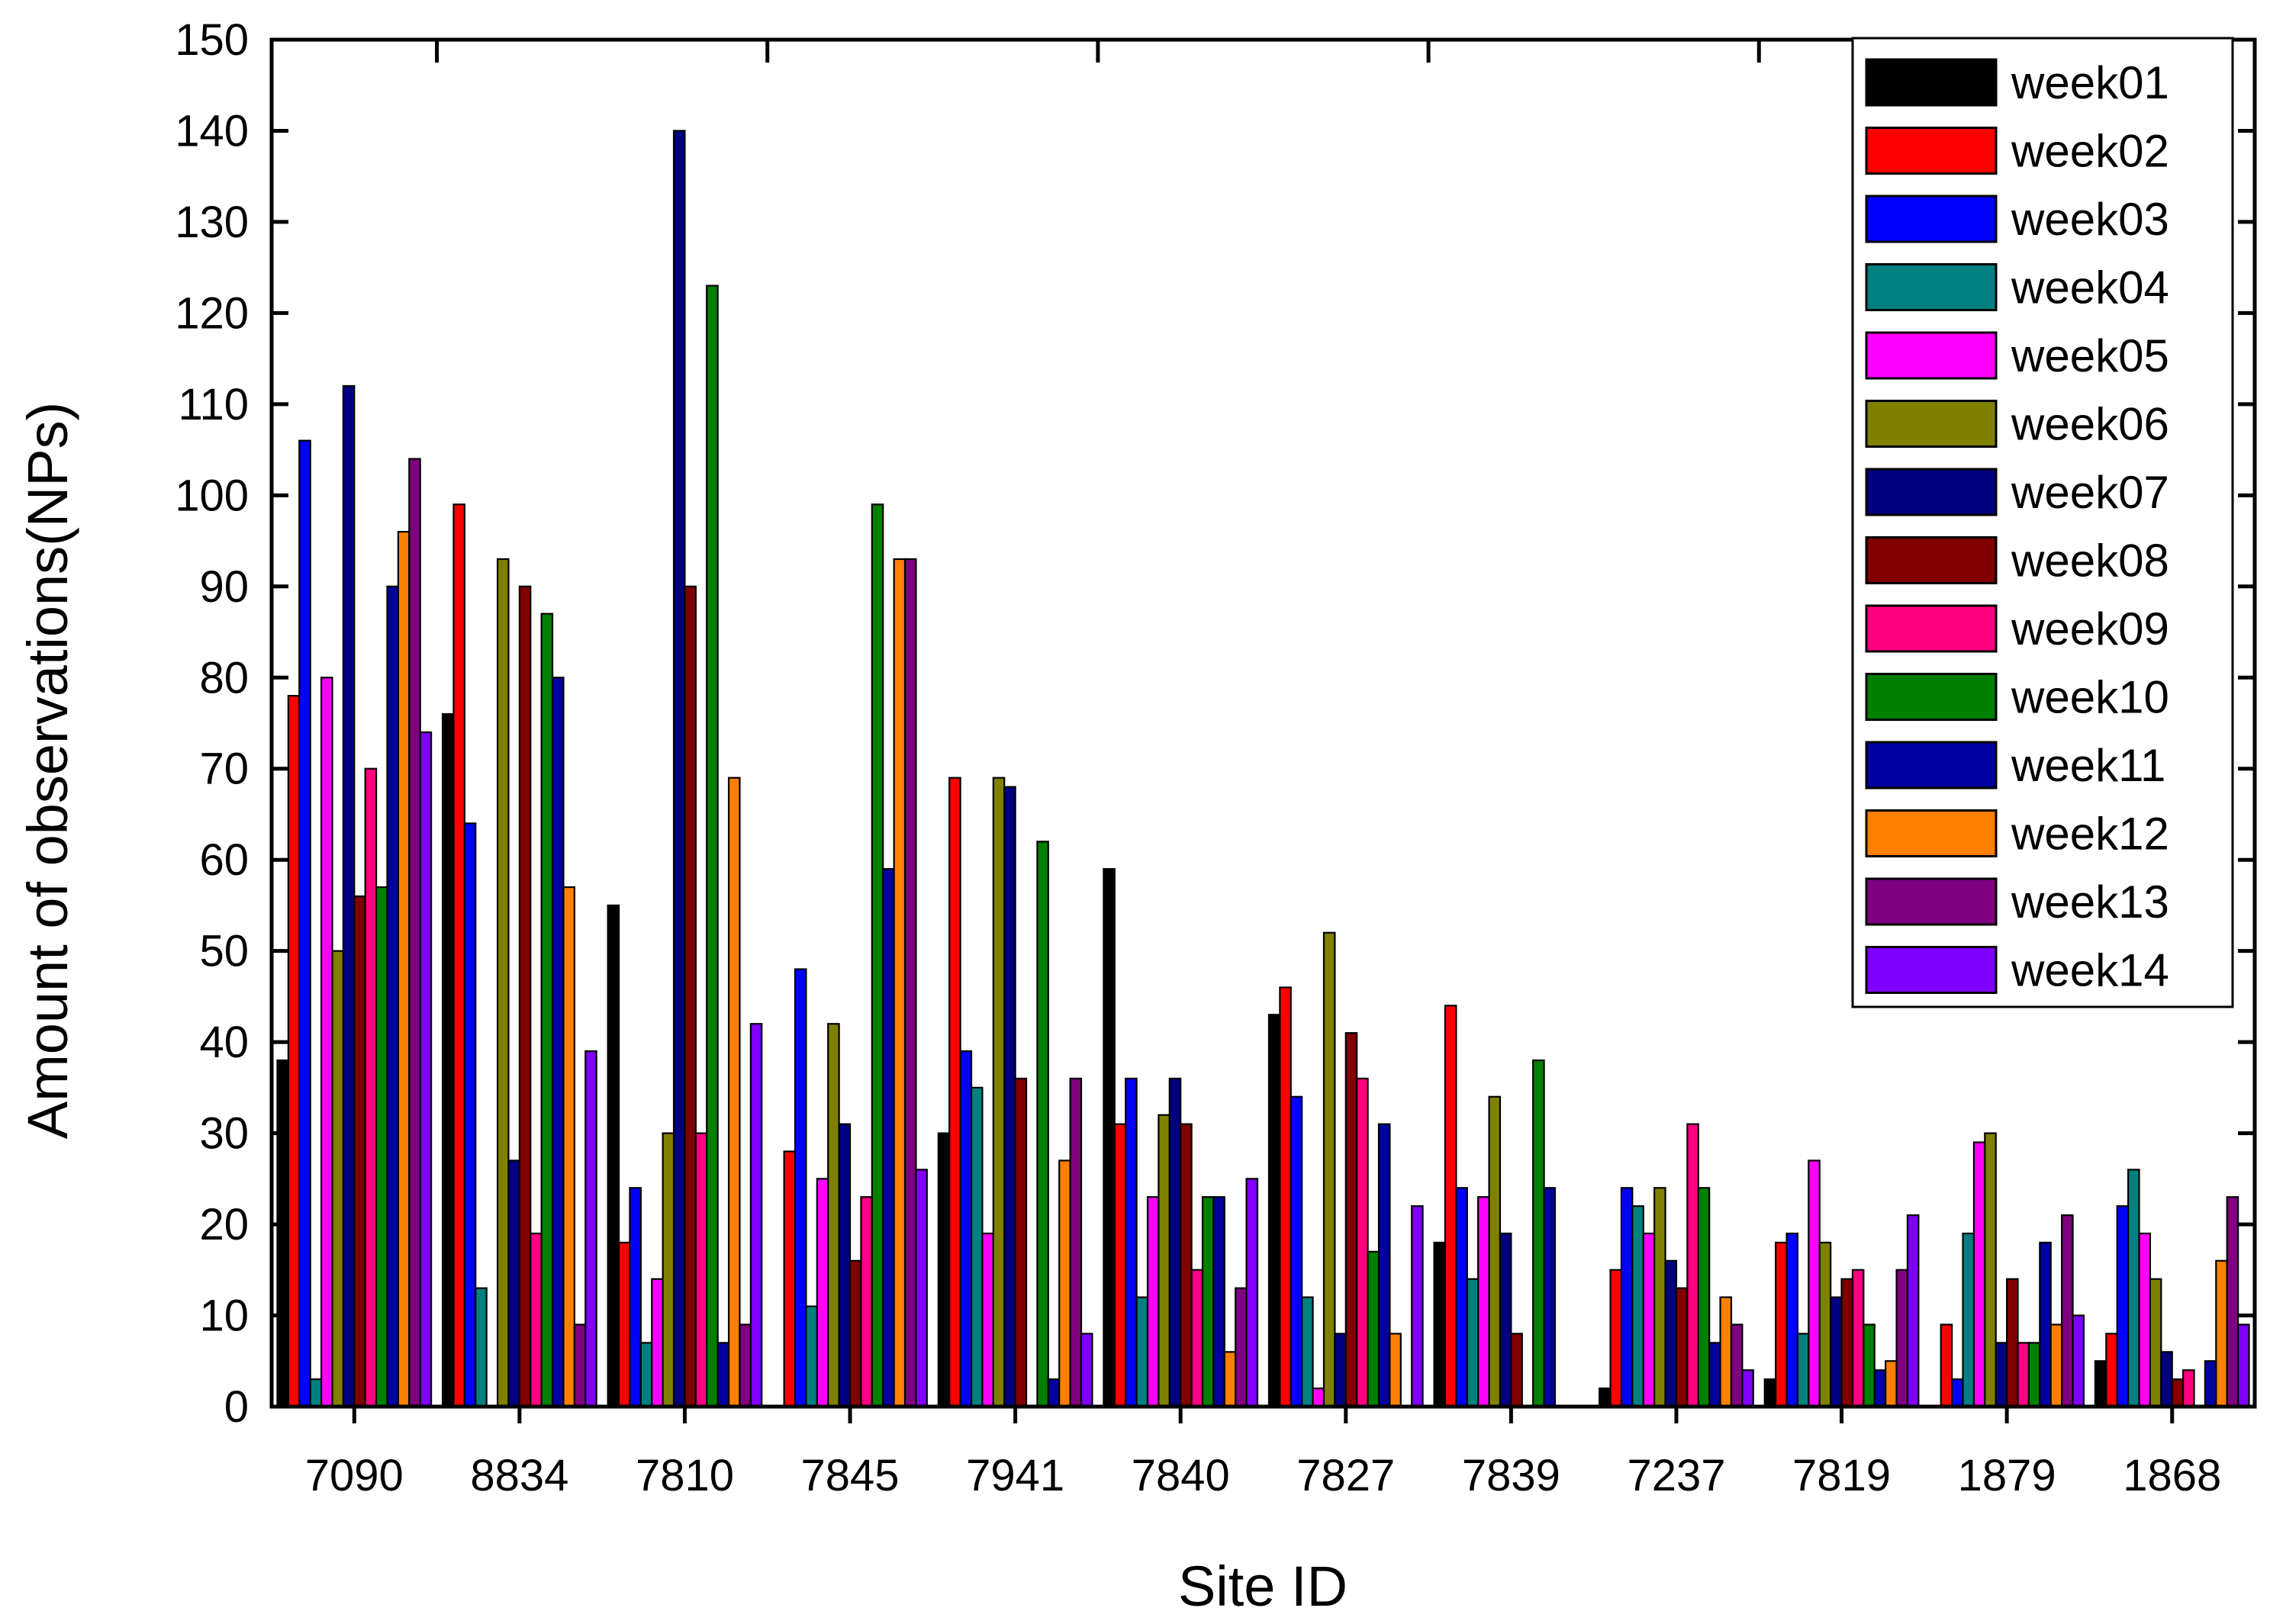 This screenshot has width=2270, height=1624. What do you see at coordinates (212, 40) in the screenshot?
I see `y-tick-label: 150` at bounding box center [212, 40].